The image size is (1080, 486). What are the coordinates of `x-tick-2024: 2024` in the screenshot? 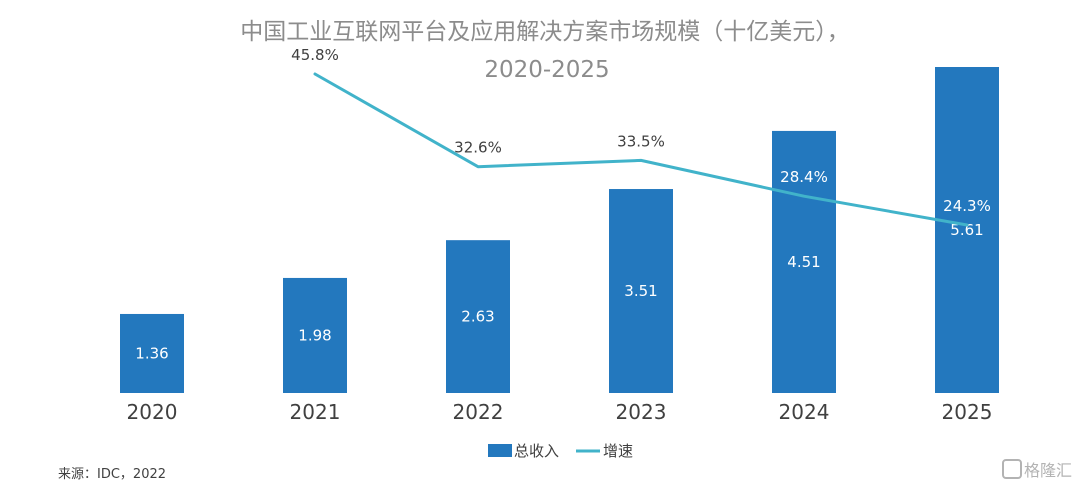 It's located at (804, 412).